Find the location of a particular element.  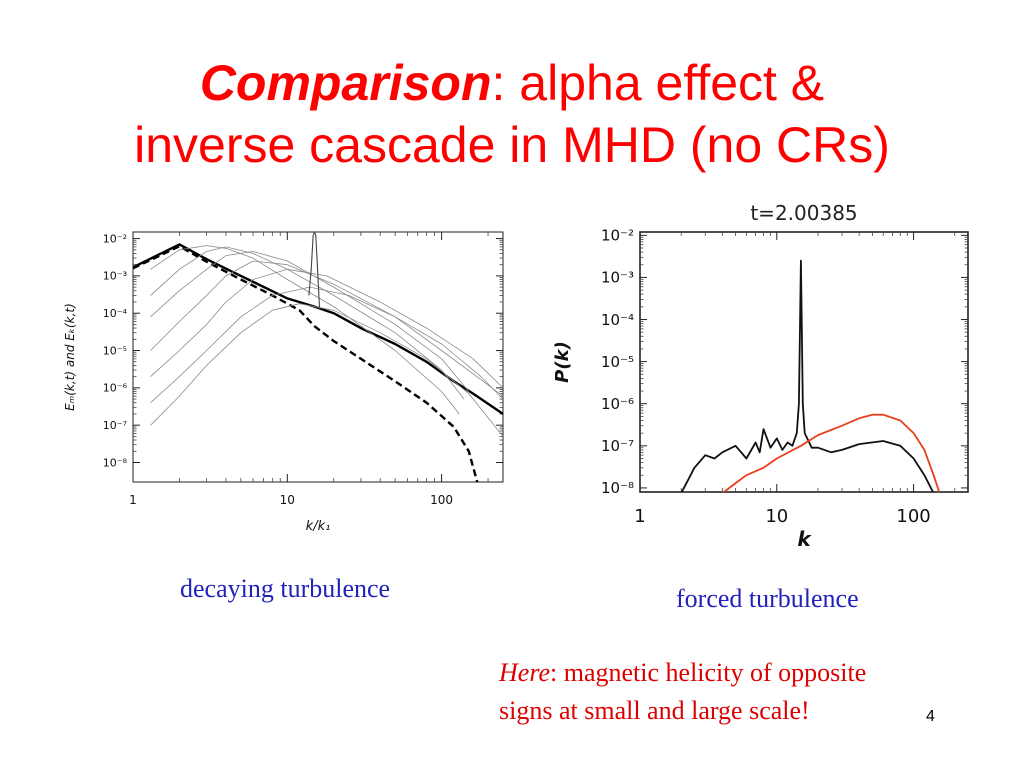

caption-decaying: decaying turbulence is located at coordinates (285, 588).